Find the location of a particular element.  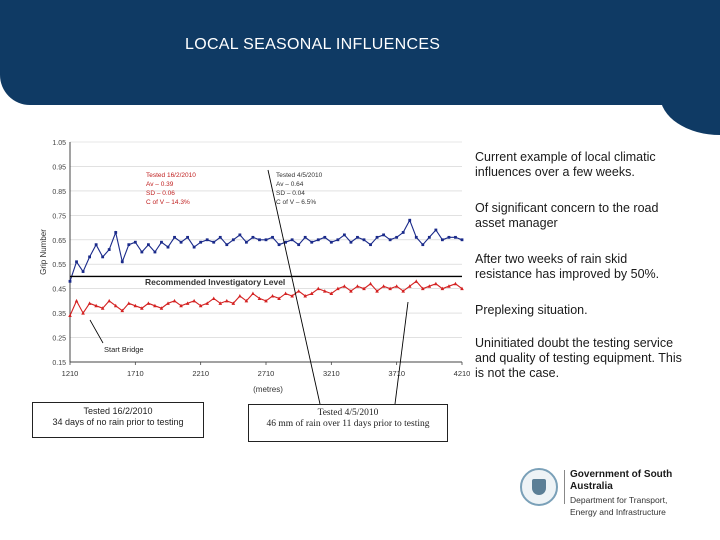

header-curve is located at coordinates (690, 67).